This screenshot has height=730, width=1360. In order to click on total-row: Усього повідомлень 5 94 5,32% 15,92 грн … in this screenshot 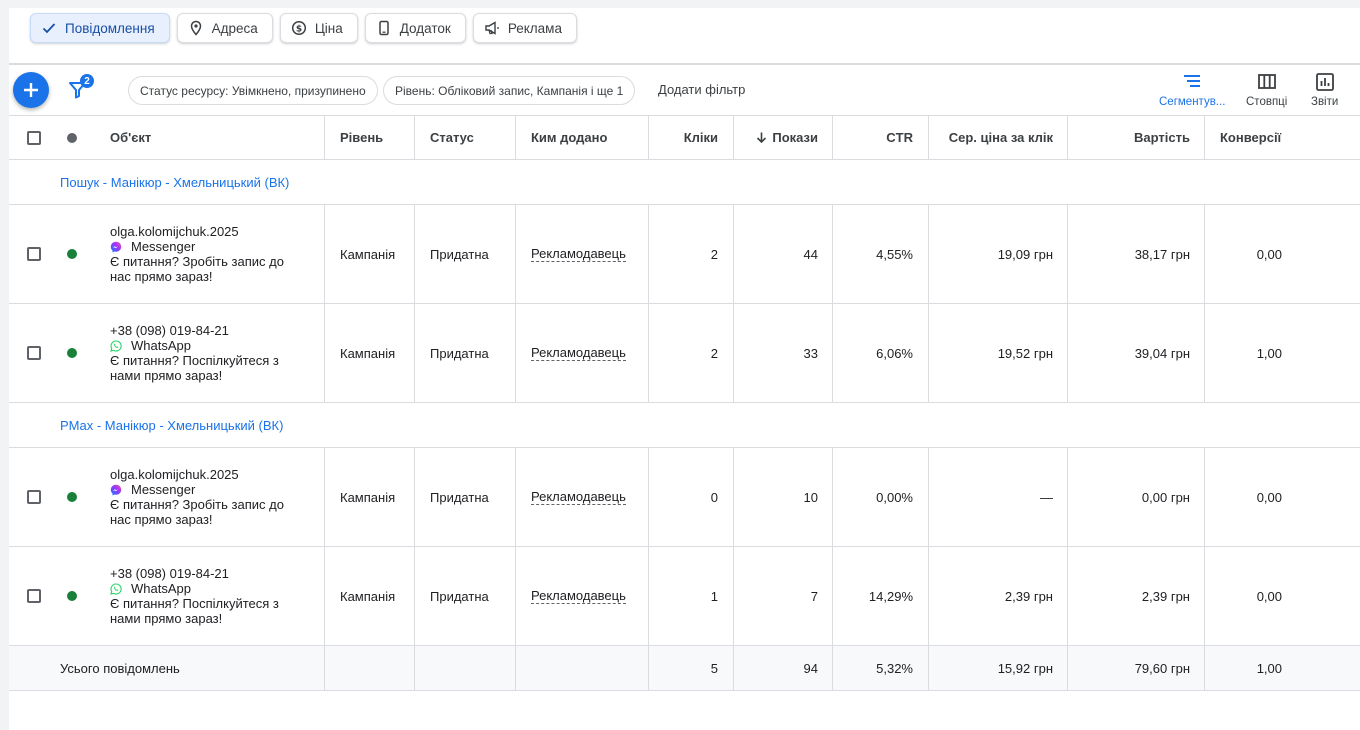, I will do `click(684, 668)`.